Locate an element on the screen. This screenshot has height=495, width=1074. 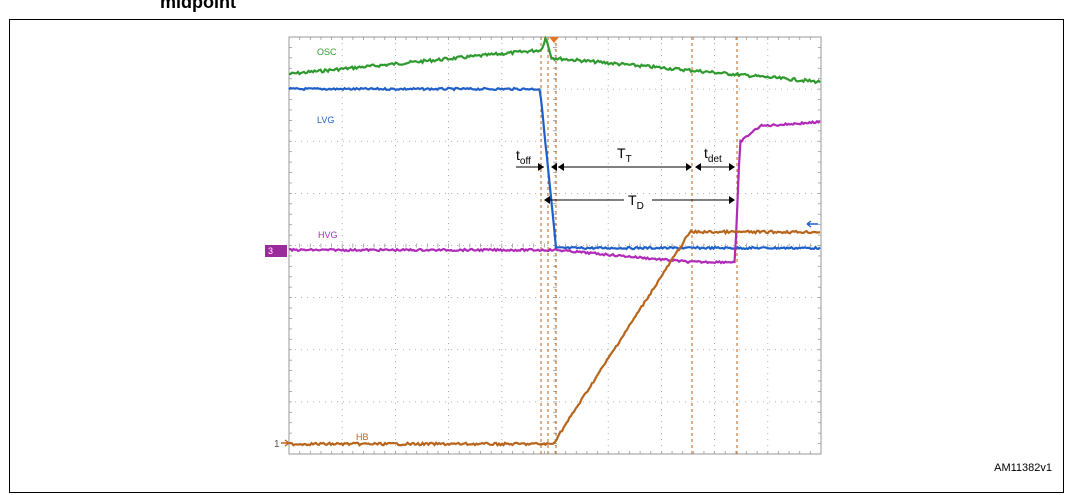
tdet-arrowhead-left-icon is located at coordinates (698, 167).